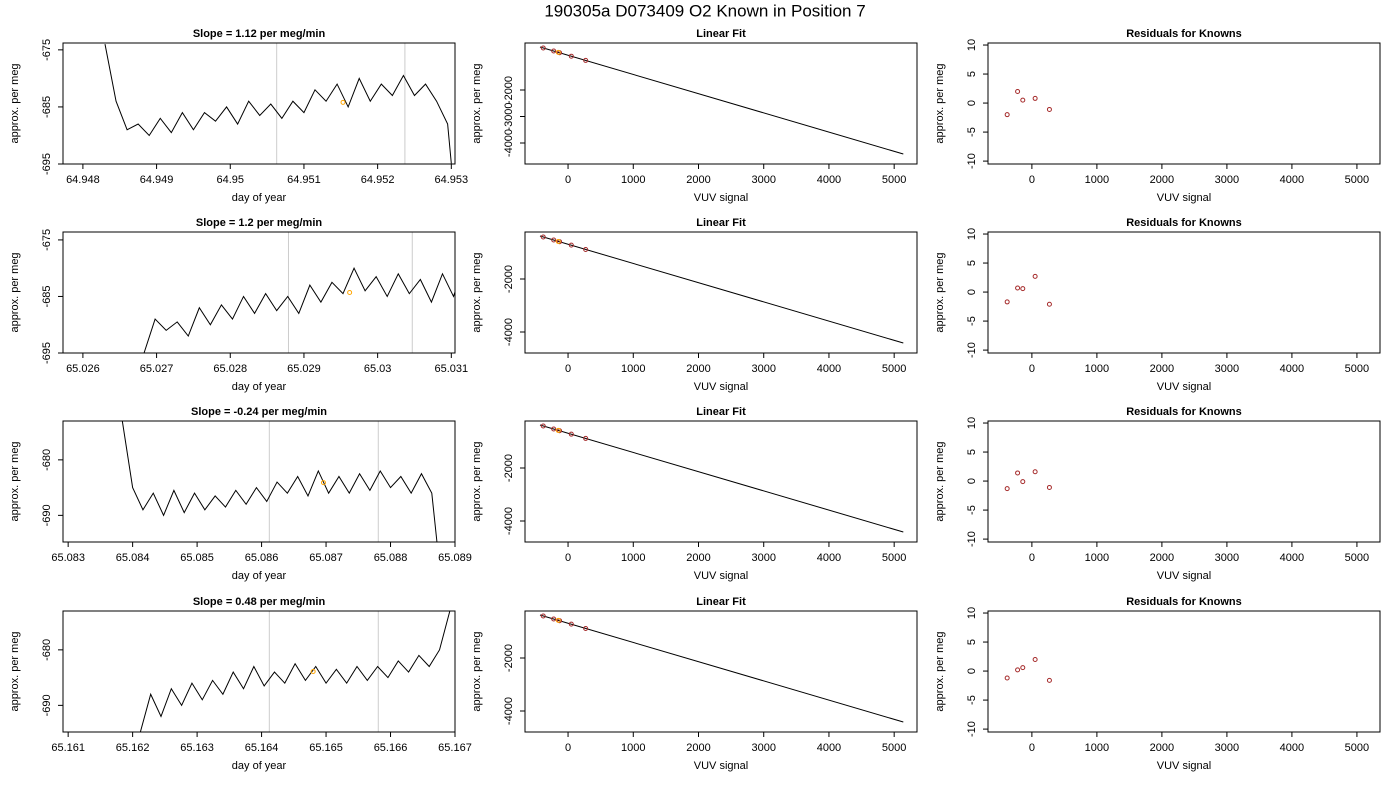 The image size is (1400, 800). I want to click on y-tick-label: -685, so click(47, 107).